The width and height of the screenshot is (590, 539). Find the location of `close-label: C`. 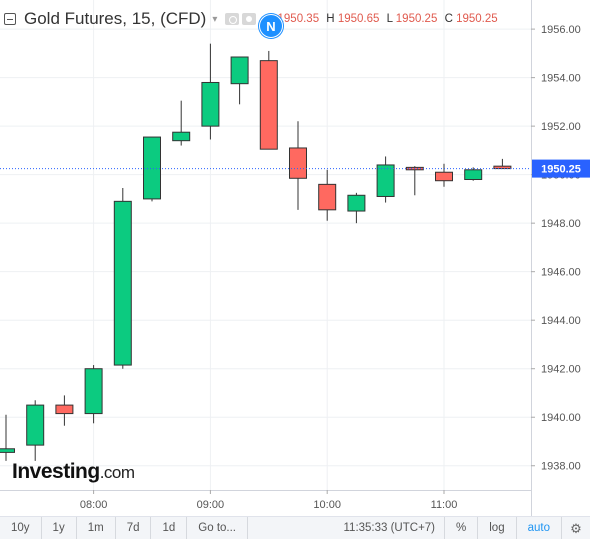

close-label: C is located at coordinates (448, 19).